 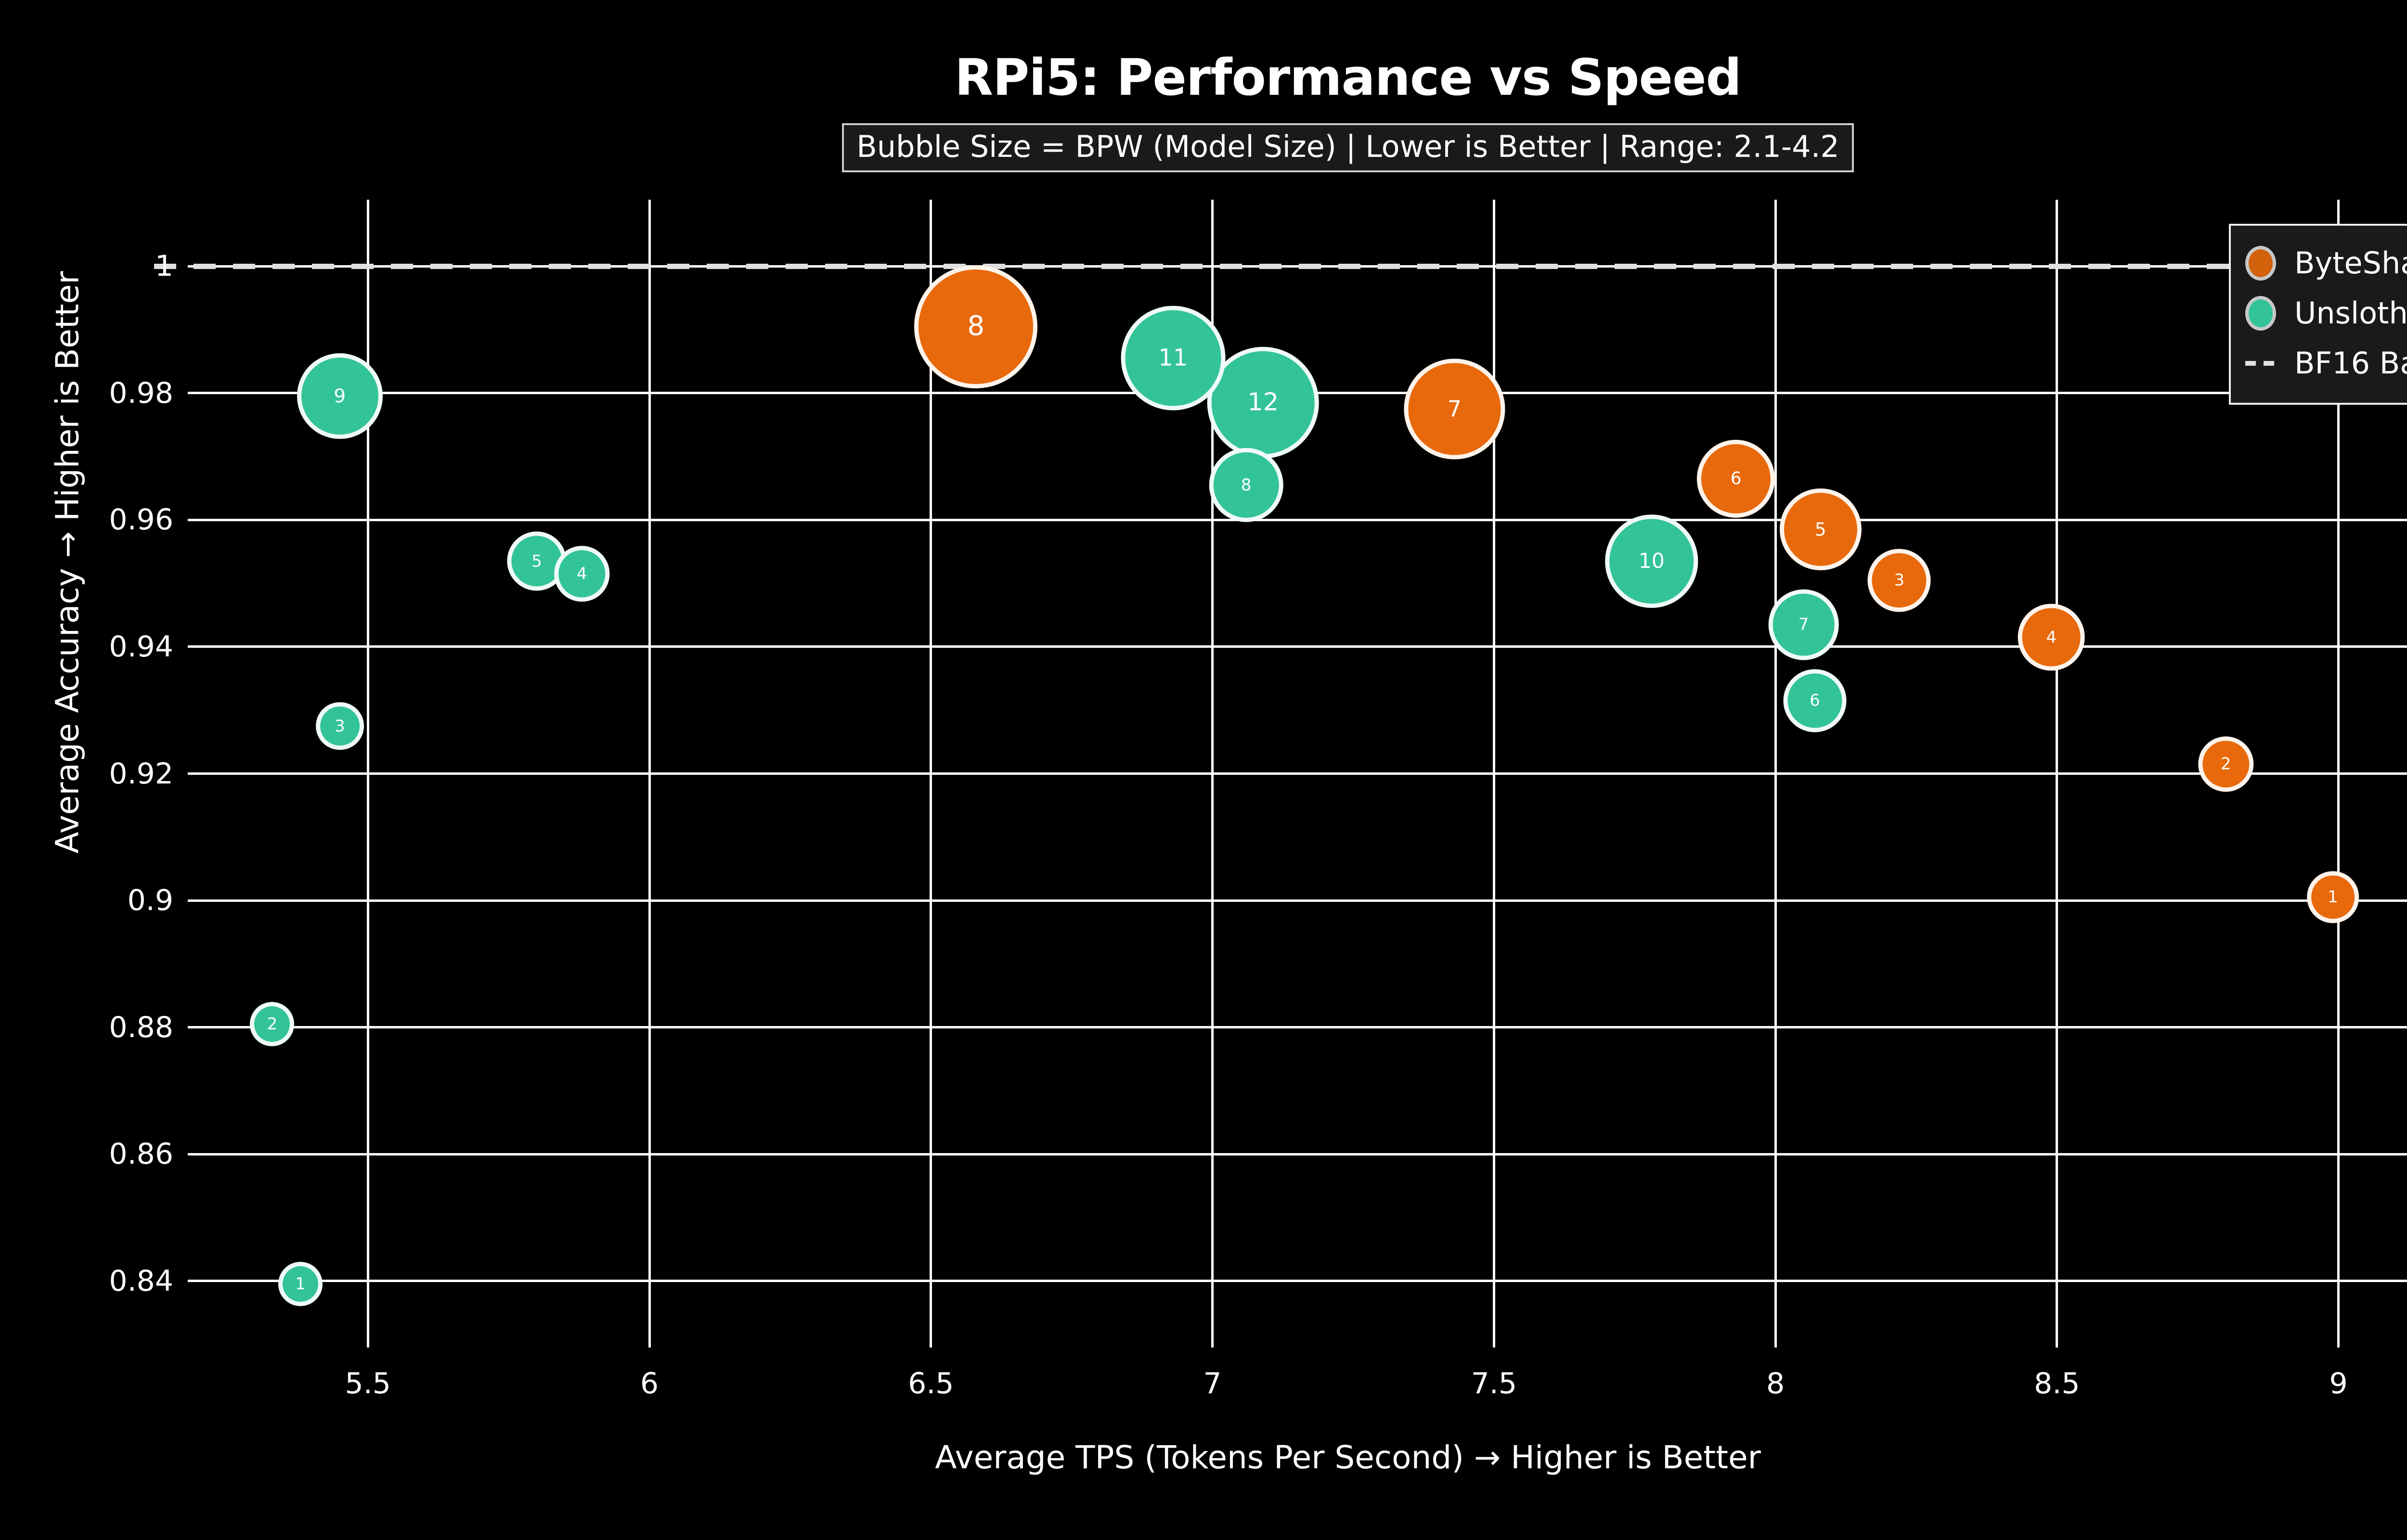 What do you see at coordinates (1246, 485) in the screenshot?
I see `bubble-unsloth-8: 8` at bounding box center [1246, 485].